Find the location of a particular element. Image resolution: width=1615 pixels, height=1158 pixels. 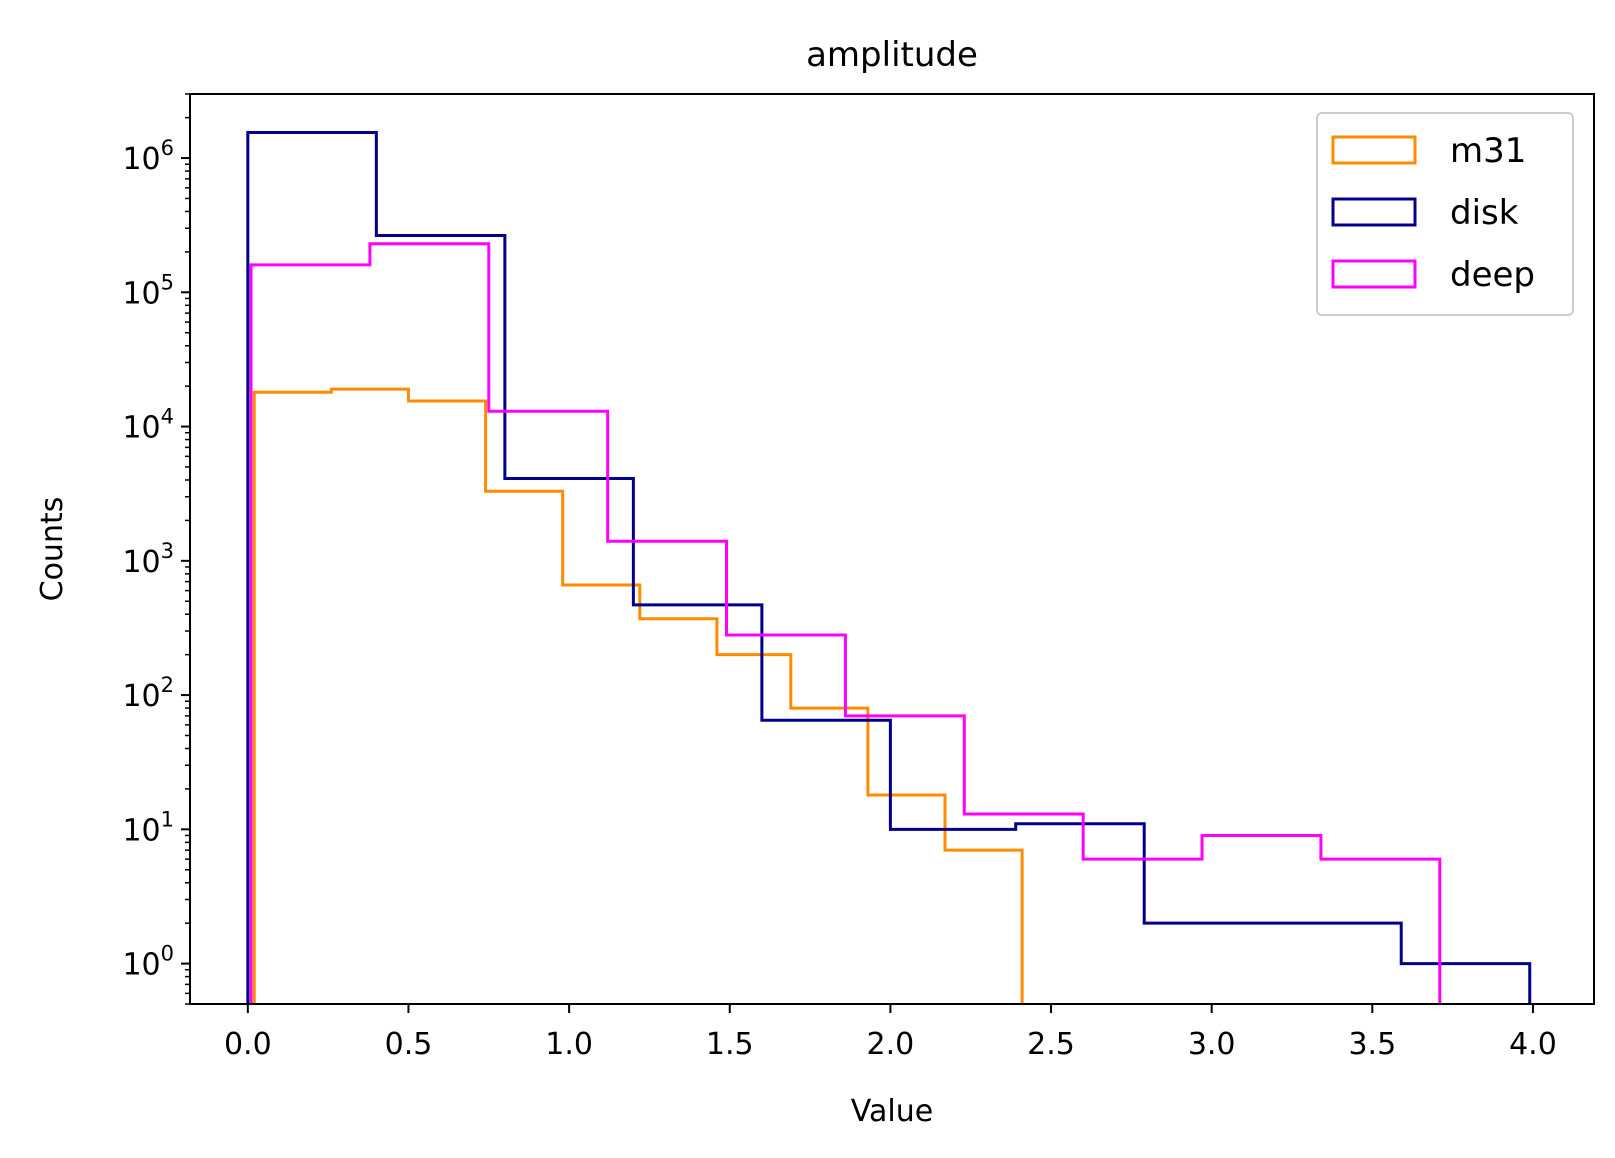

legend-label-disk: disk is located at coordinates (1484, 213).